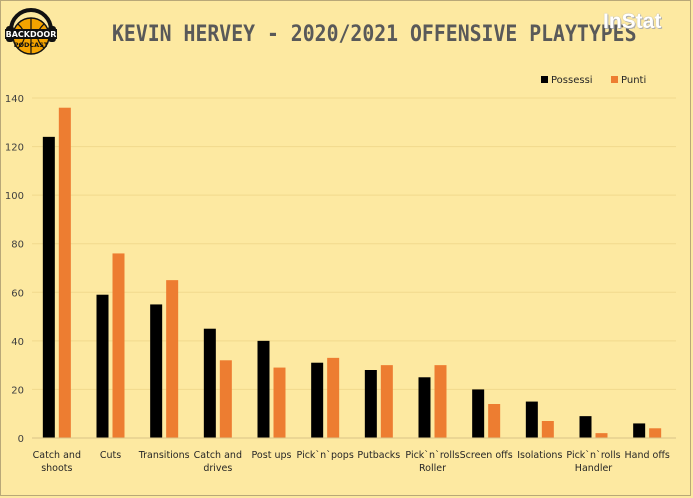 The image size is (693, 498). Describe the element at coordinates (378, 455) in the screenshot. I see `x-category-label: Putbacks` at that location.